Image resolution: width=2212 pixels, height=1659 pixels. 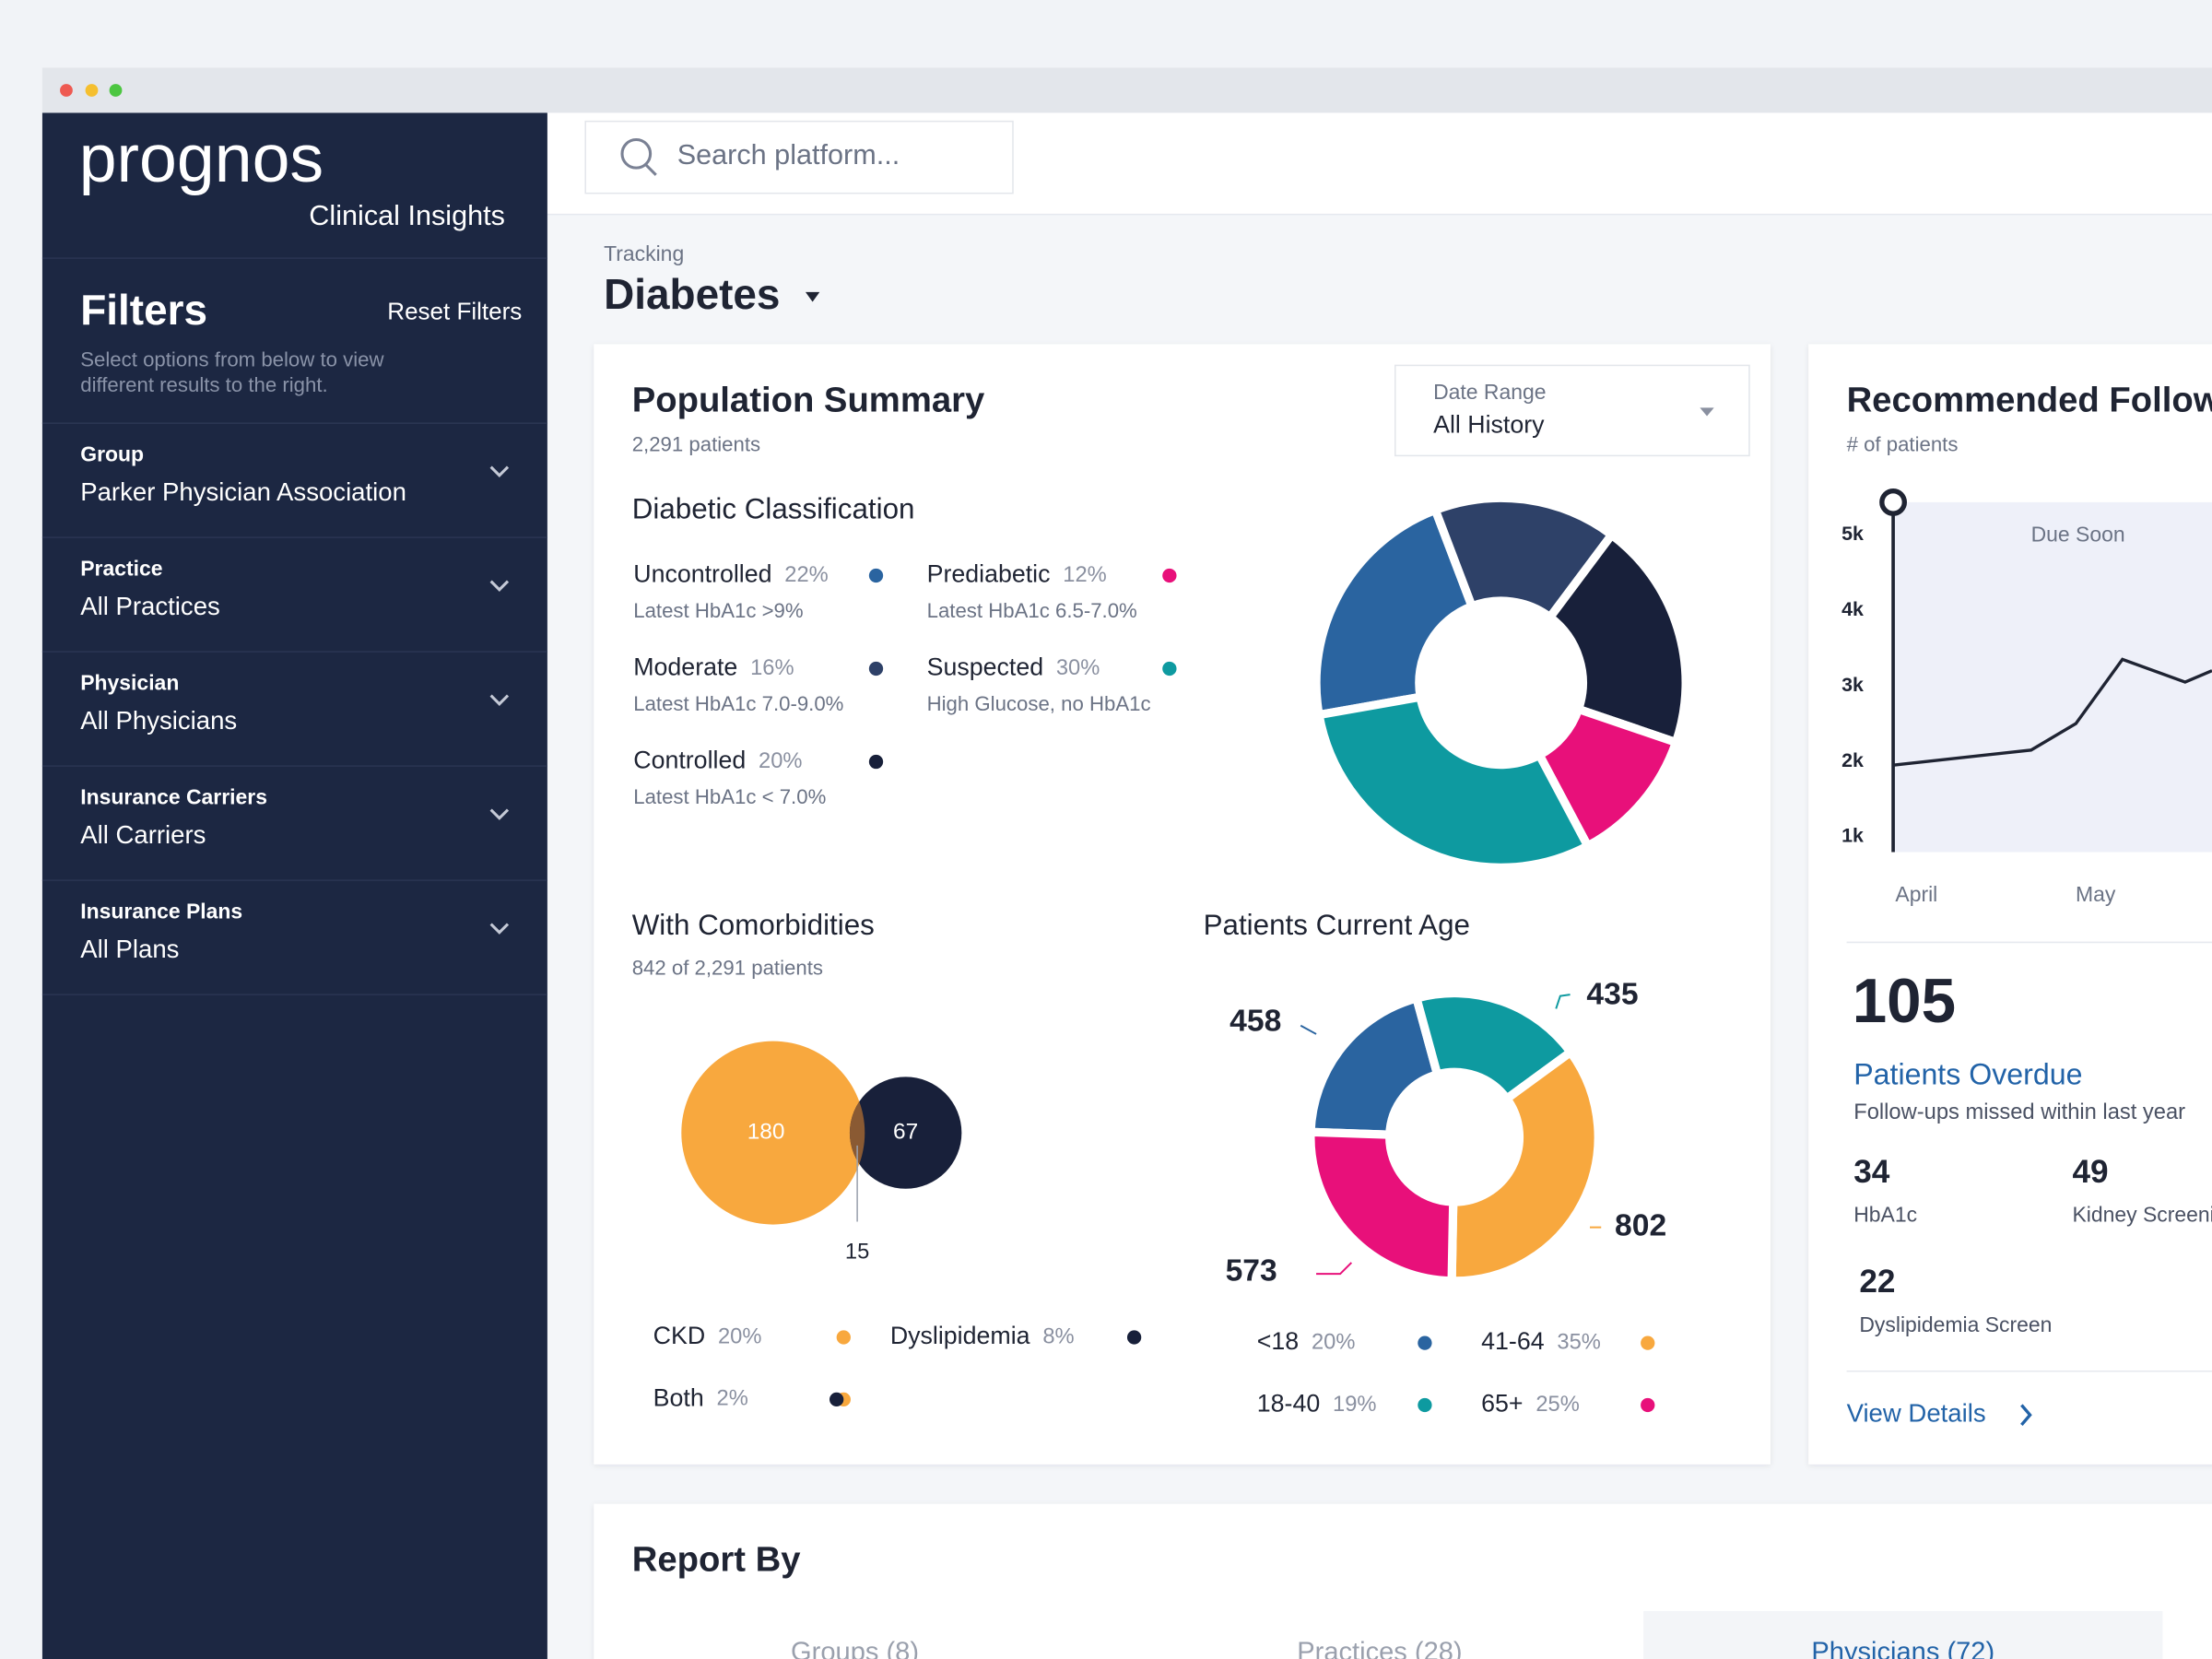 I want to click on chart-annotation: Due Soon, so click(x=2078, y=535).